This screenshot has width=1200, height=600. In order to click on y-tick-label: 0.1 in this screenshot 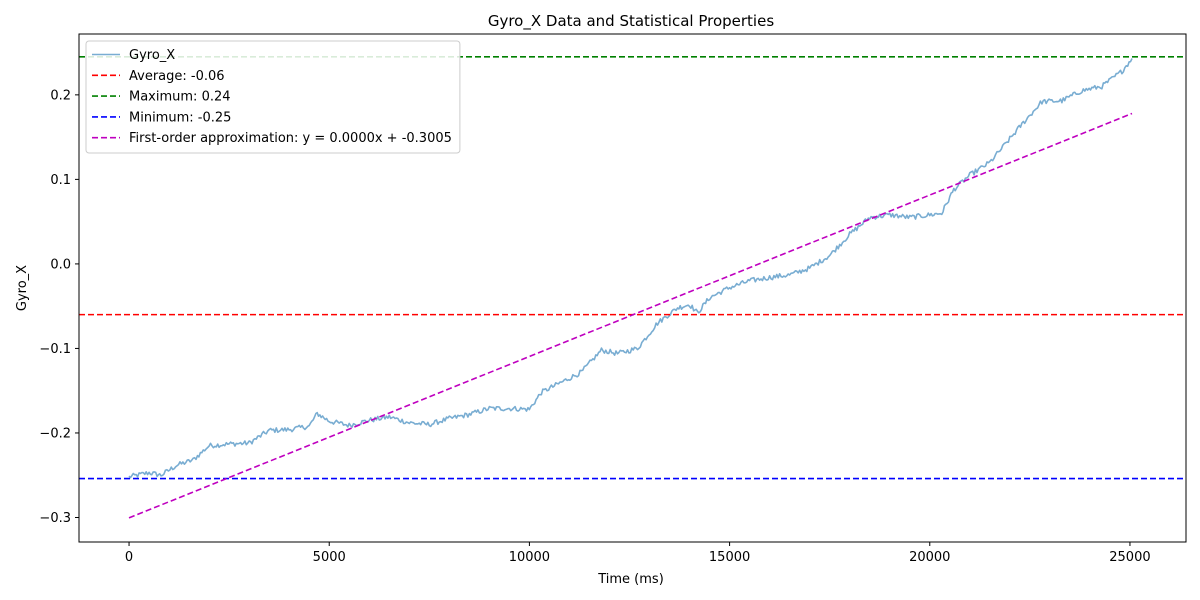, I will do `click(60, 180)`.